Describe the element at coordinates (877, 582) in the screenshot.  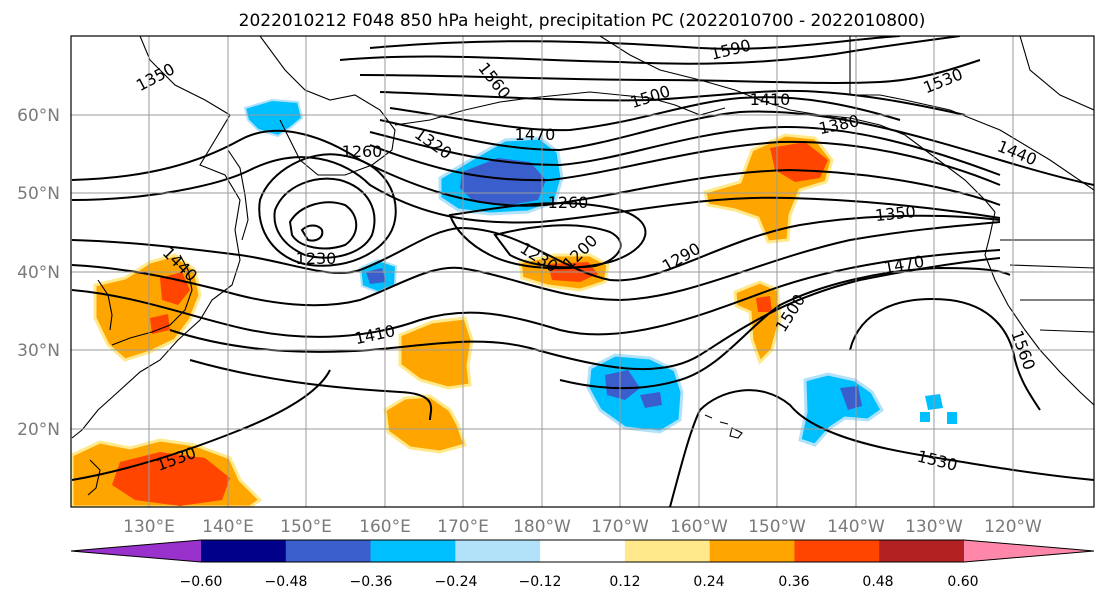
I see `colorbar-tick-label: 0.48` at that location.